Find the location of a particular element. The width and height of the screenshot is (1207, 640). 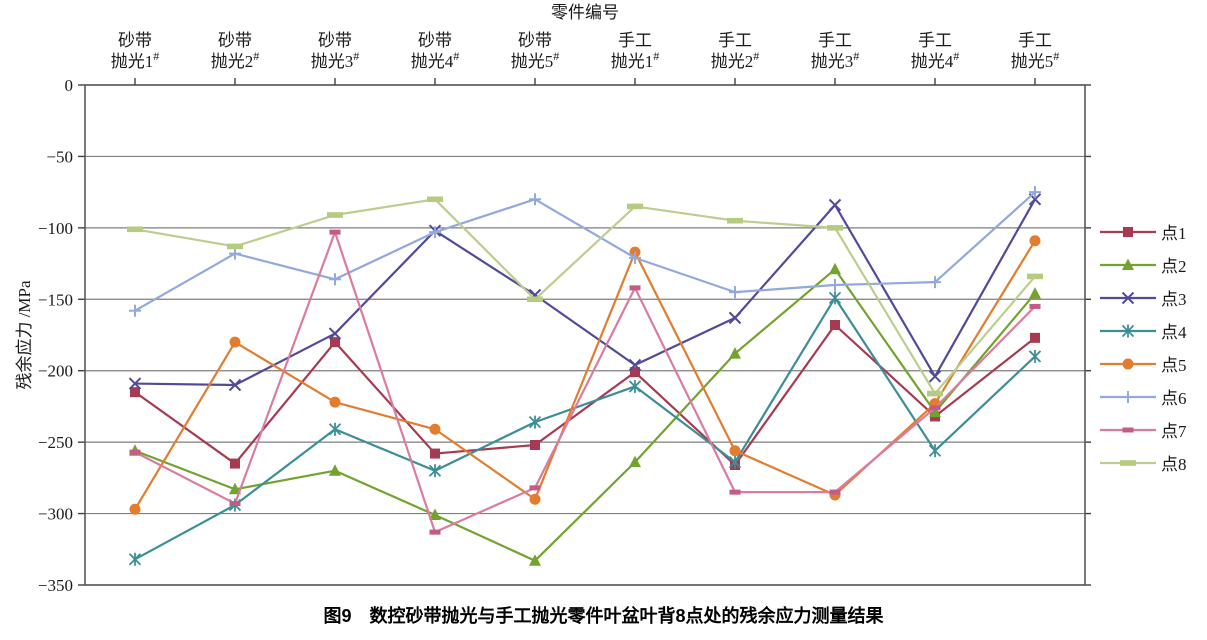

legend-item-2: 点2 is located at coordinates (1152, 264).